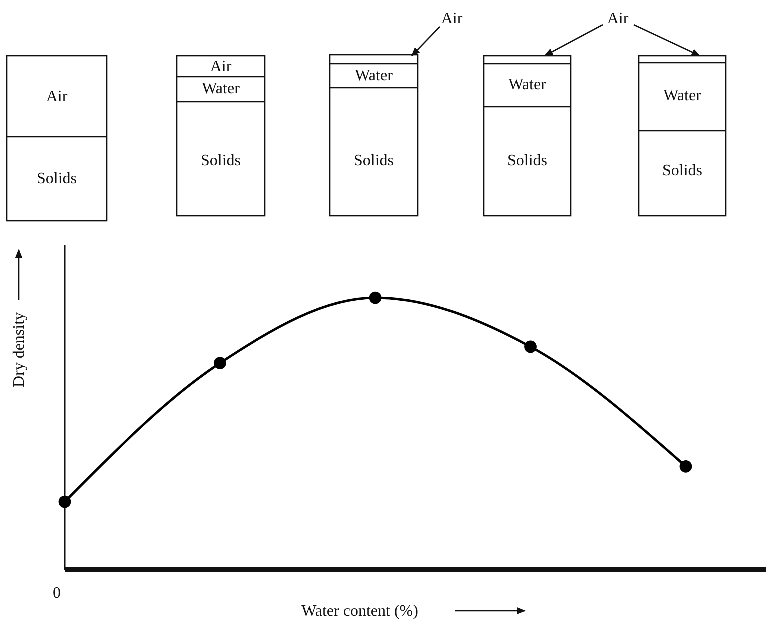  I want to click on x-axis-title: Water content (%), so click(360, 611).